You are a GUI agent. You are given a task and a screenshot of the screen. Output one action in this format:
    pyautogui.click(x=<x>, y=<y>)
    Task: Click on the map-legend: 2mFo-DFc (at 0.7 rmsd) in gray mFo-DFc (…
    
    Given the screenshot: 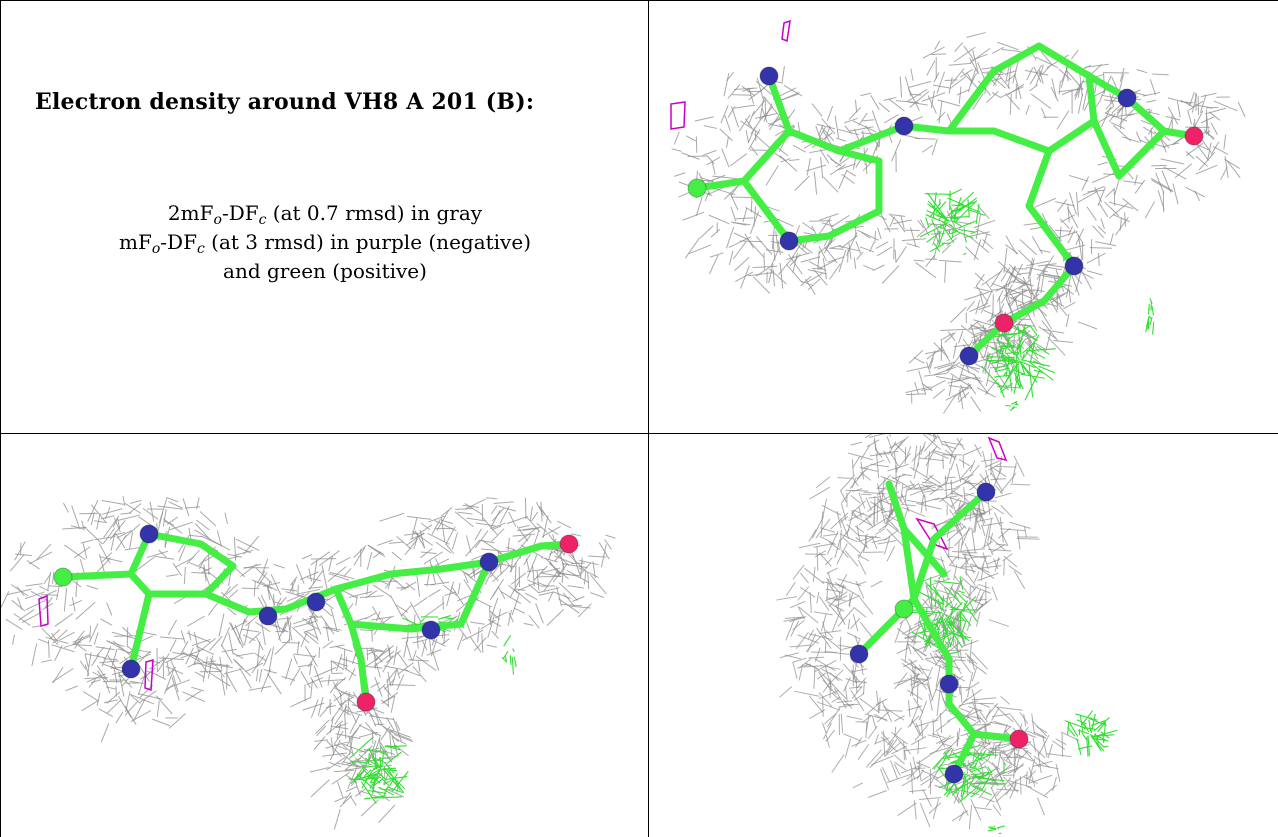 What is the action you would take?
    pyautogui.click(x=324, y=242)
    